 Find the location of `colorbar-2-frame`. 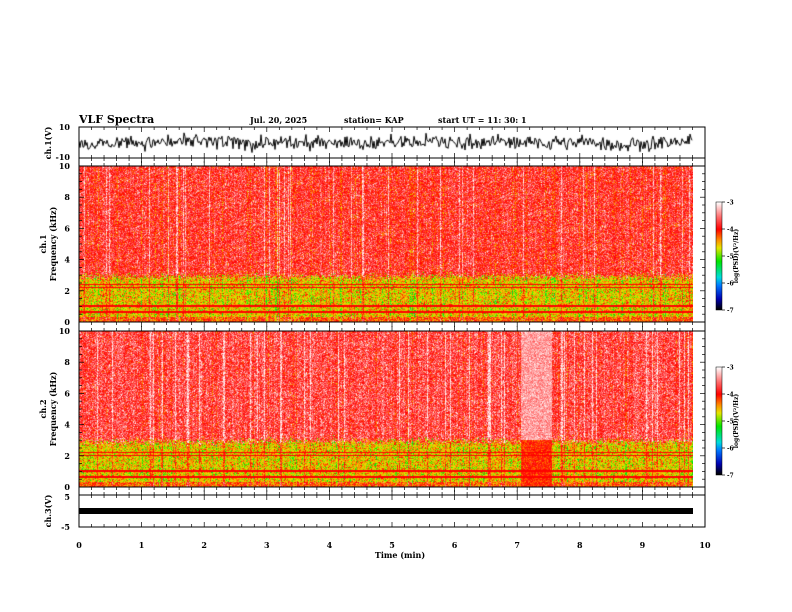

colorbar-2-frame is located at coordinates (719, 421).